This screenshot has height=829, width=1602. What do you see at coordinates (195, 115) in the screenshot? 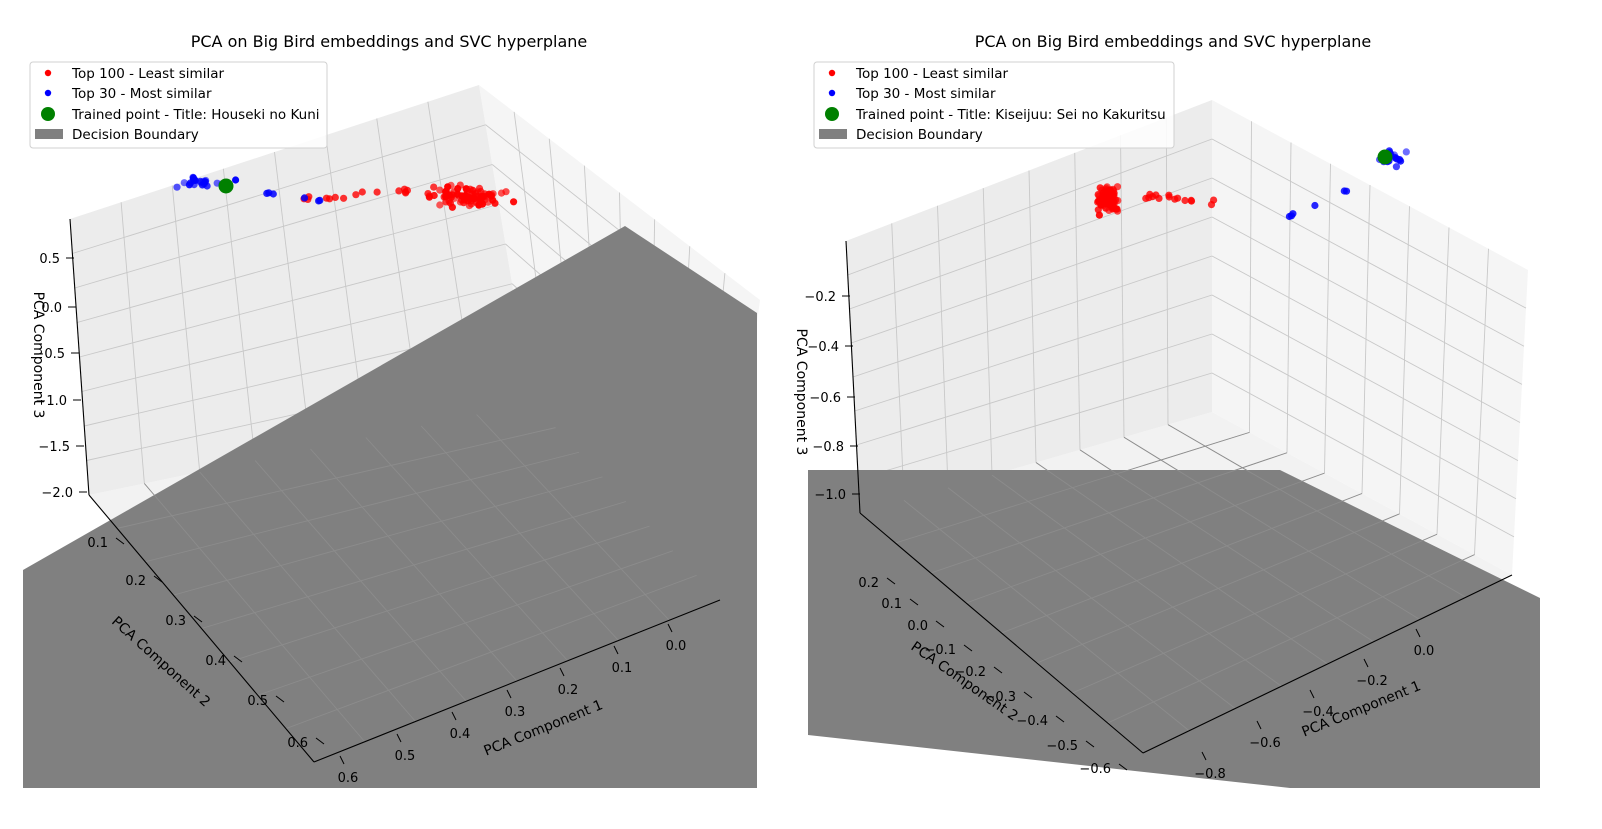
I see `legend-label: Trained point - Title: Houseki no Kuni` at bounding box center [195, 115].